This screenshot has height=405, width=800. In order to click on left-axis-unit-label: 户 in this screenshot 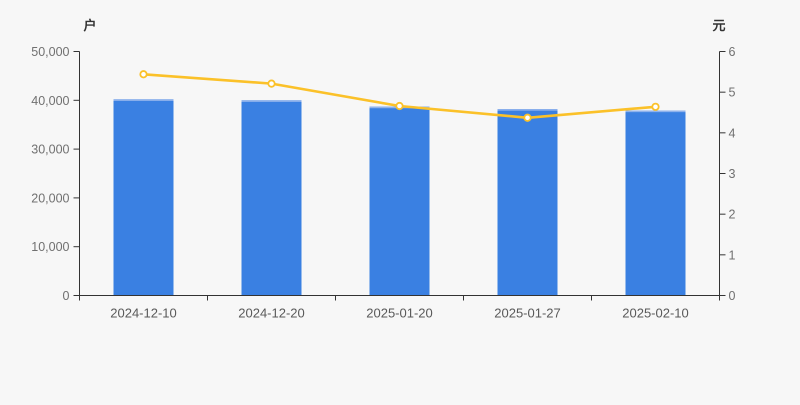, I will do `click(90, 25)`.